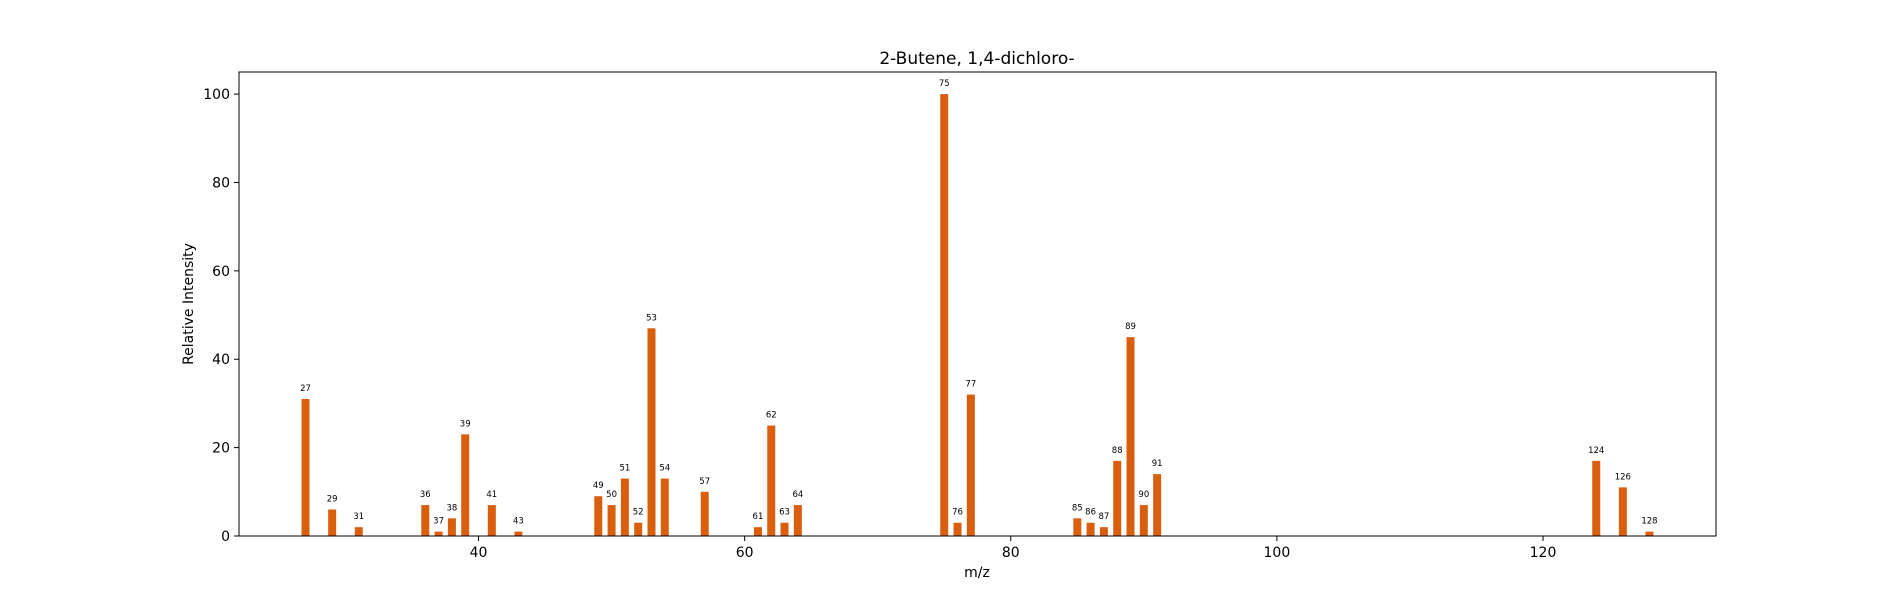  Describe the element at coordinates (651, 318) in the screenshot. I see `bar-label-mz-53: 53` at that location.